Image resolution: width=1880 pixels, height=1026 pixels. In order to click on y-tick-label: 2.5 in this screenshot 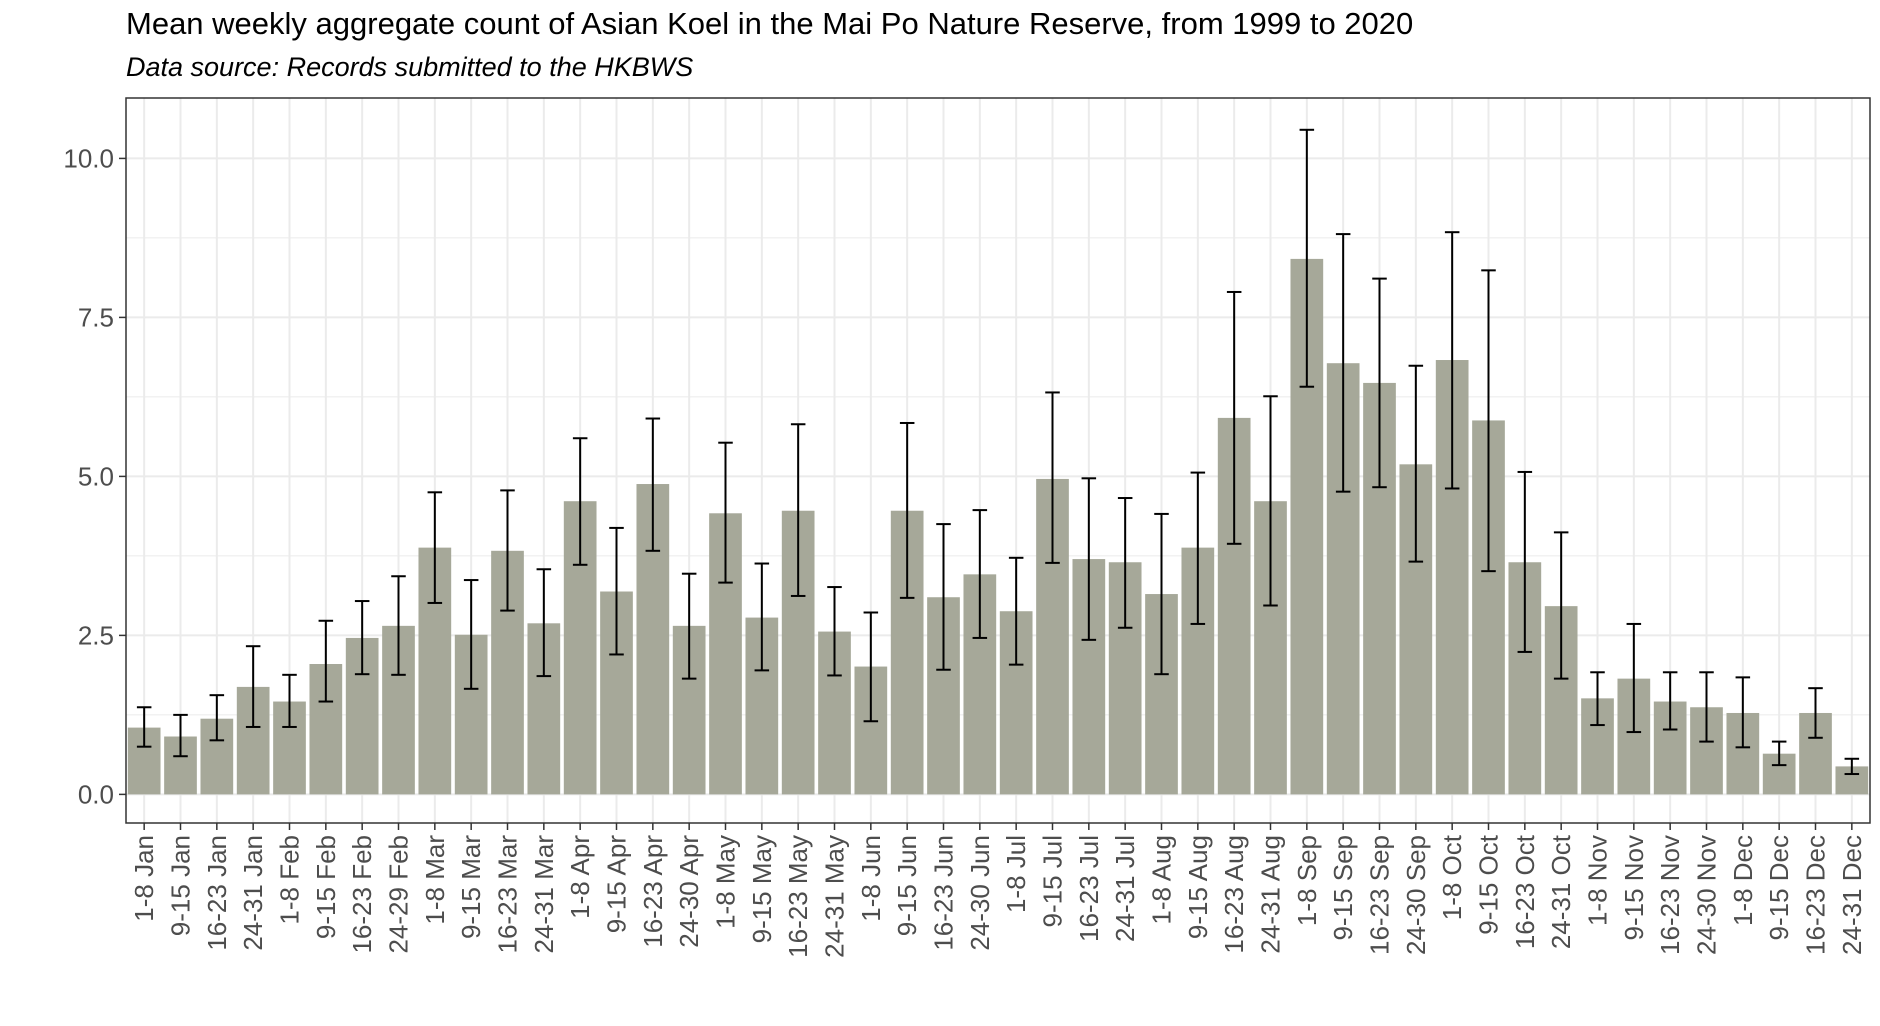, I will do `click(96, 635)`.